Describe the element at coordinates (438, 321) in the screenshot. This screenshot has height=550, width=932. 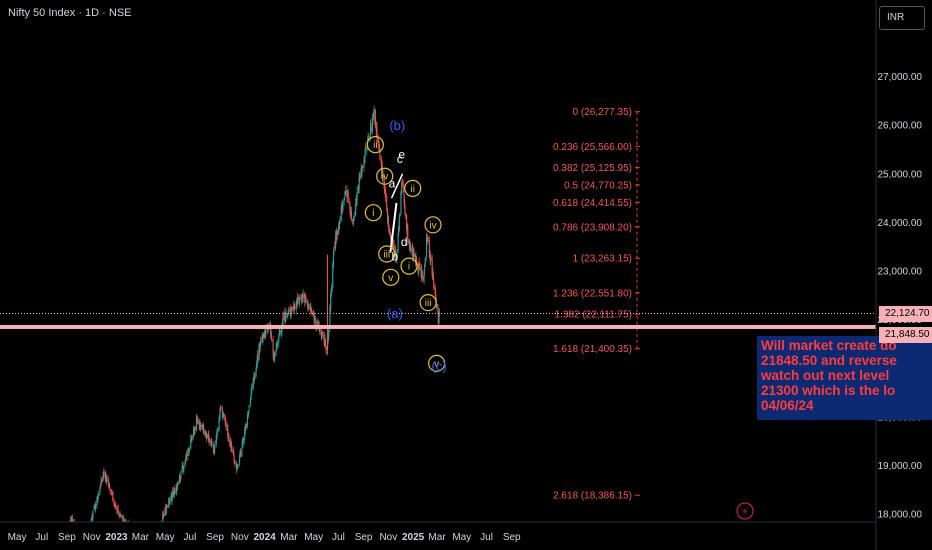
I see `horizontal-lines` at that location.